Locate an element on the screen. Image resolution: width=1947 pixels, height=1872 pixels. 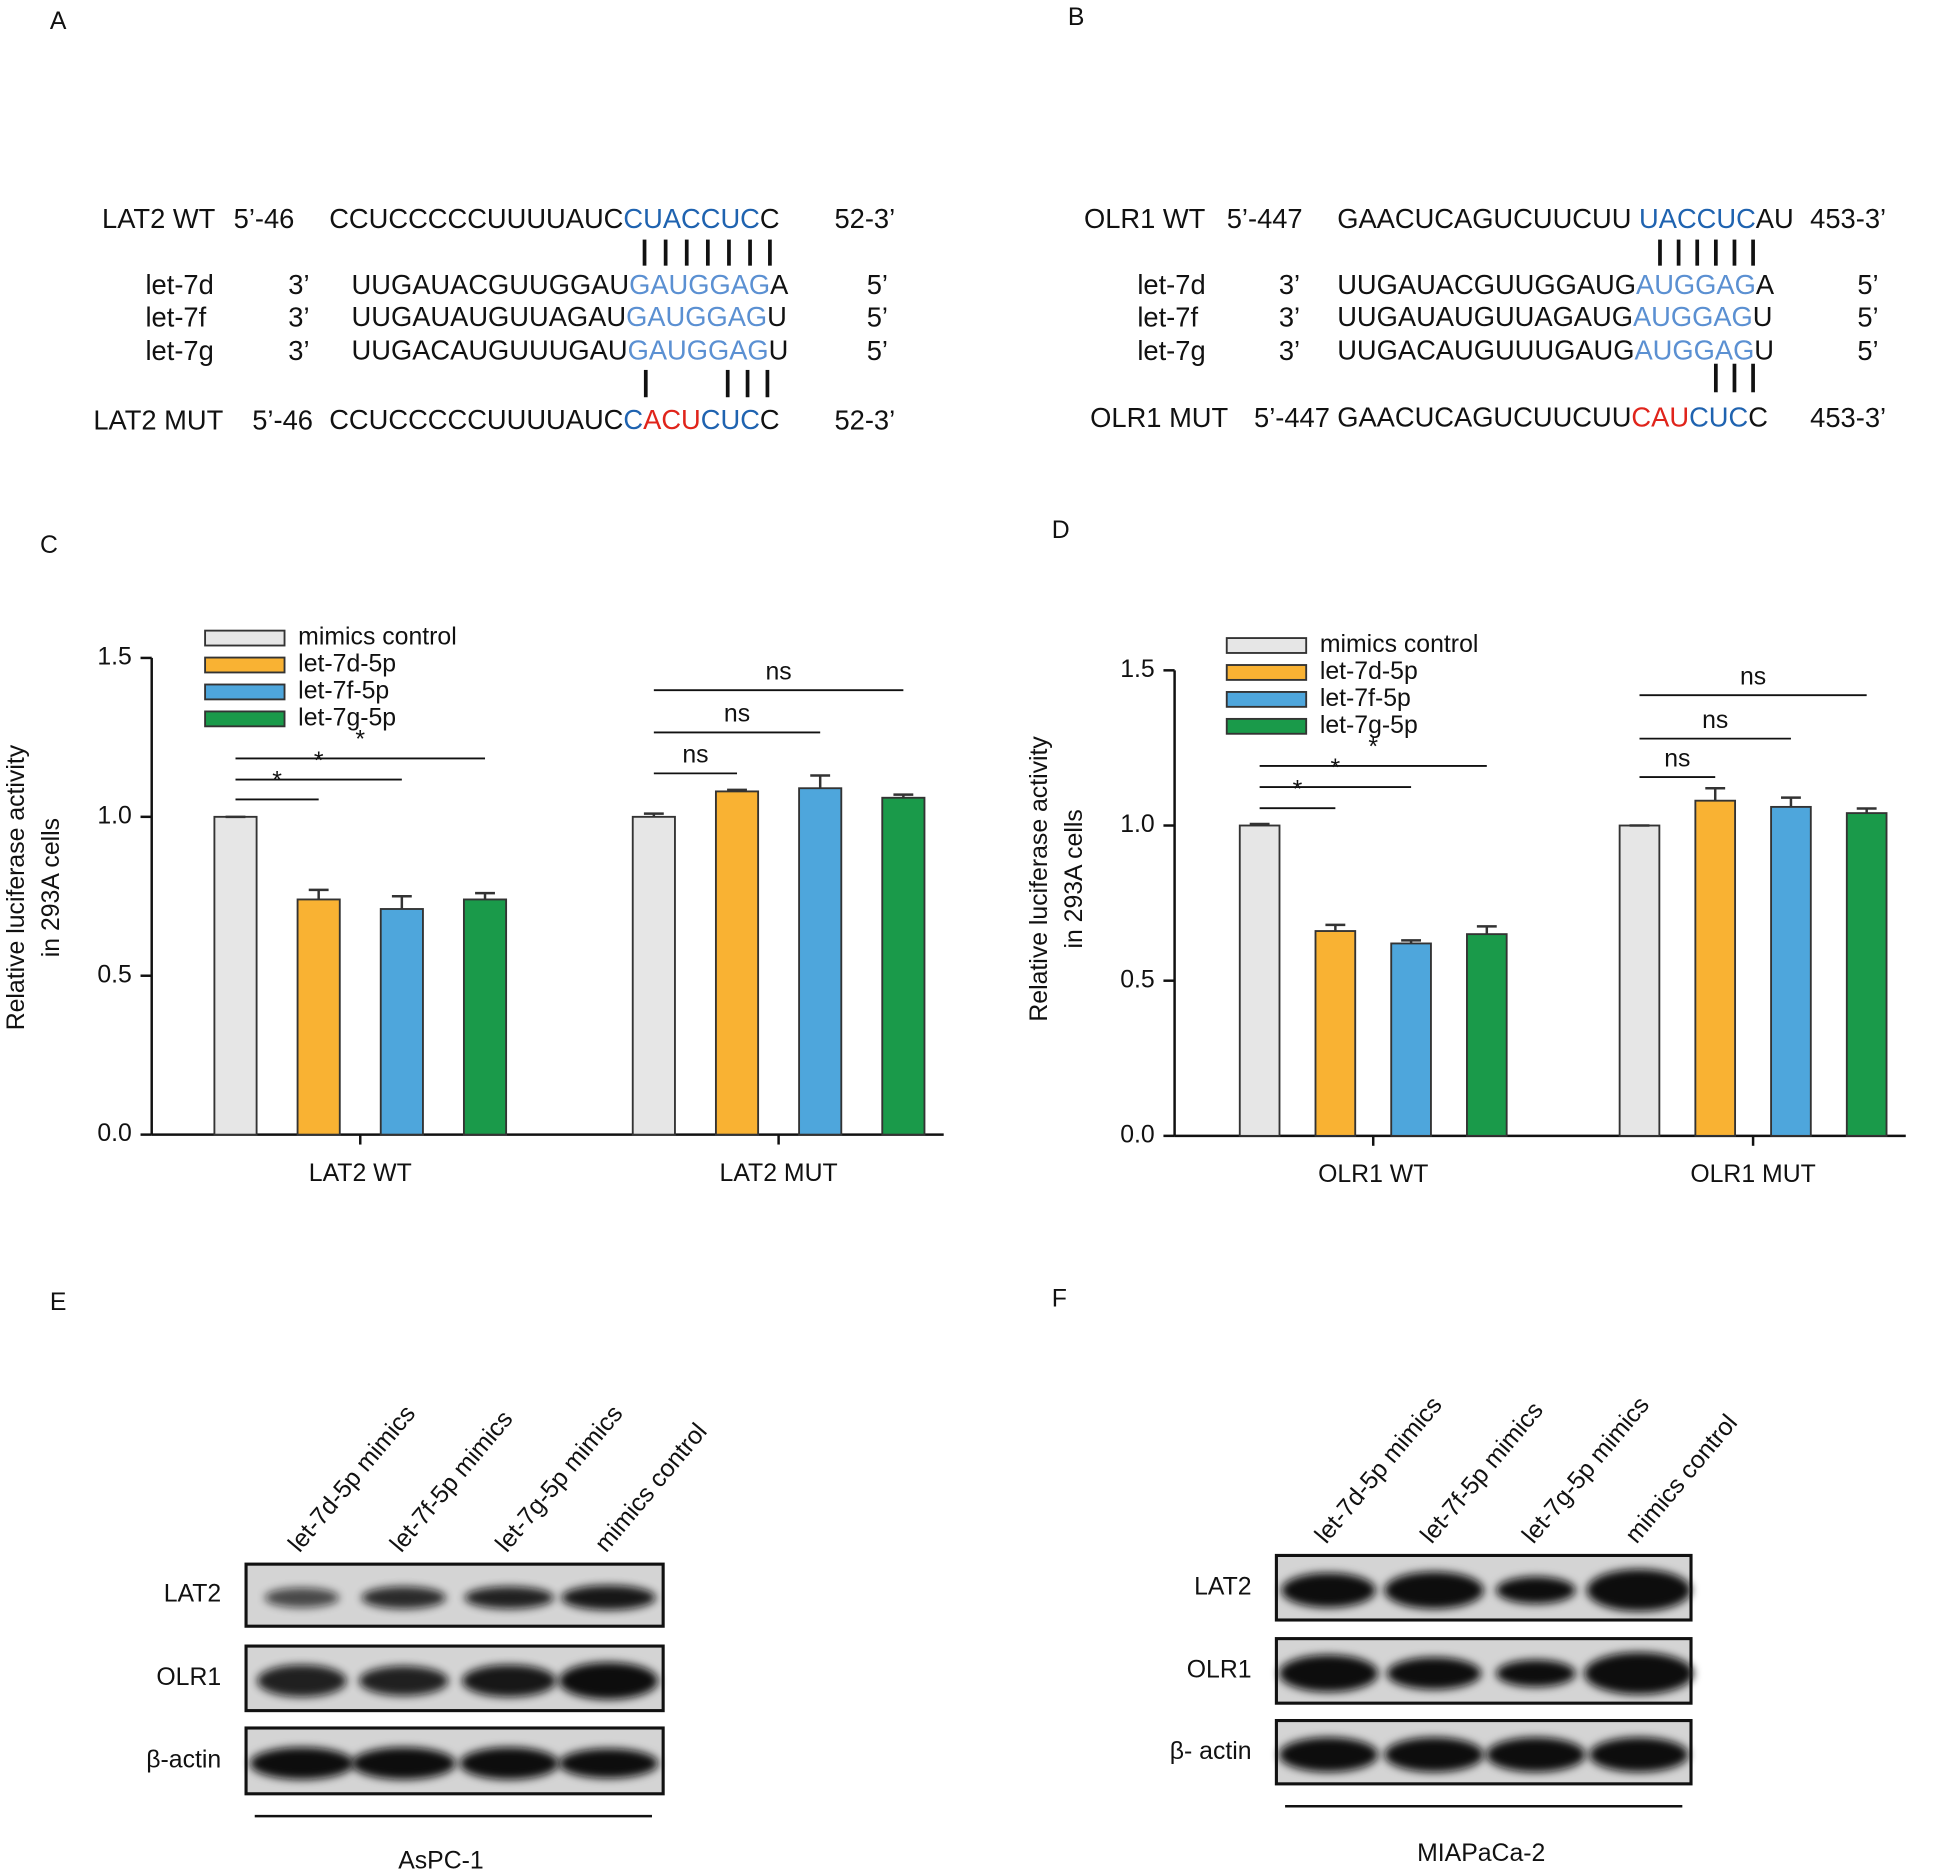
cell-line-label: AsPC-1 is located at coordinates (441, 1860).